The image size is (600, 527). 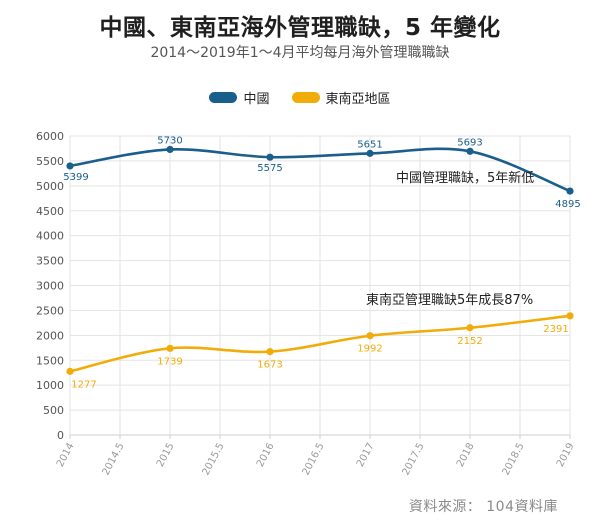 I want to click on x-tick-label: 2017, so click(x=366, y=455).